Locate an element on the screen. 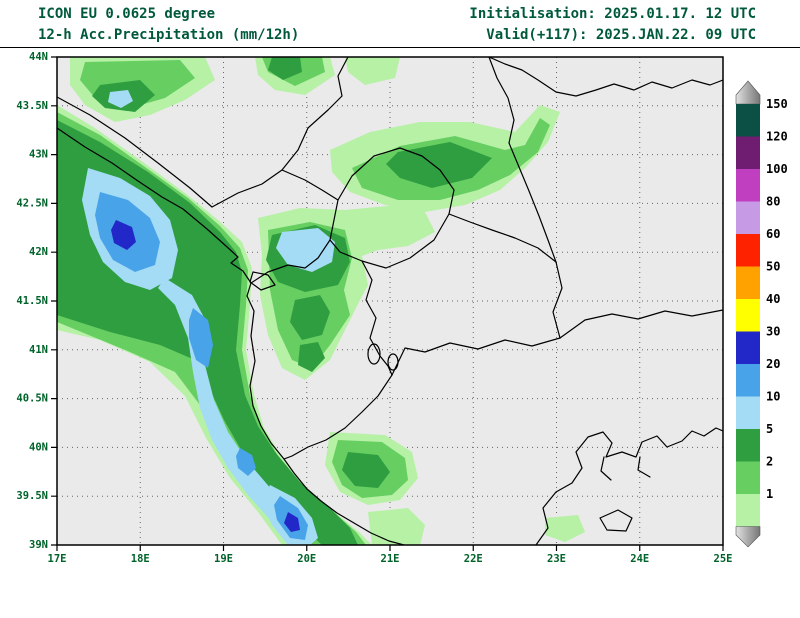 This screenshot has height=618, width=800. colorbar: 150 120 100 80 60 50 40 30 20 10 5 2 1 is located at coordinates (761, 314).